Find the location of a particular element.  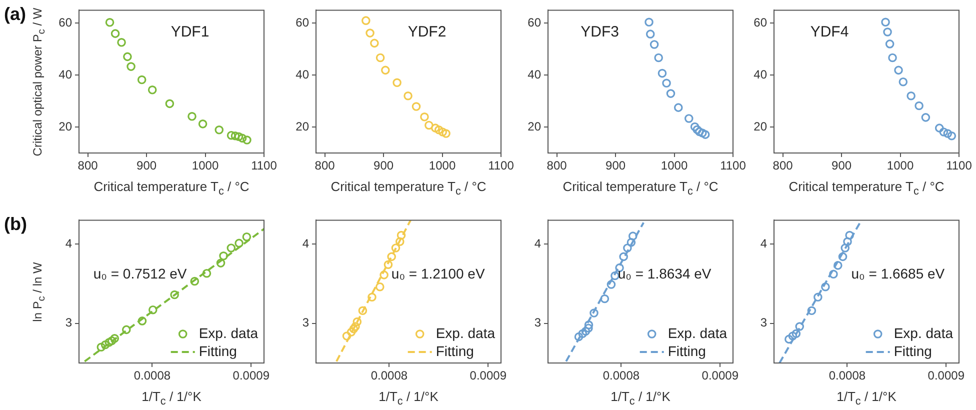

annotation: u₀ = 1.2100 eV is located at coordinates (438, 273).